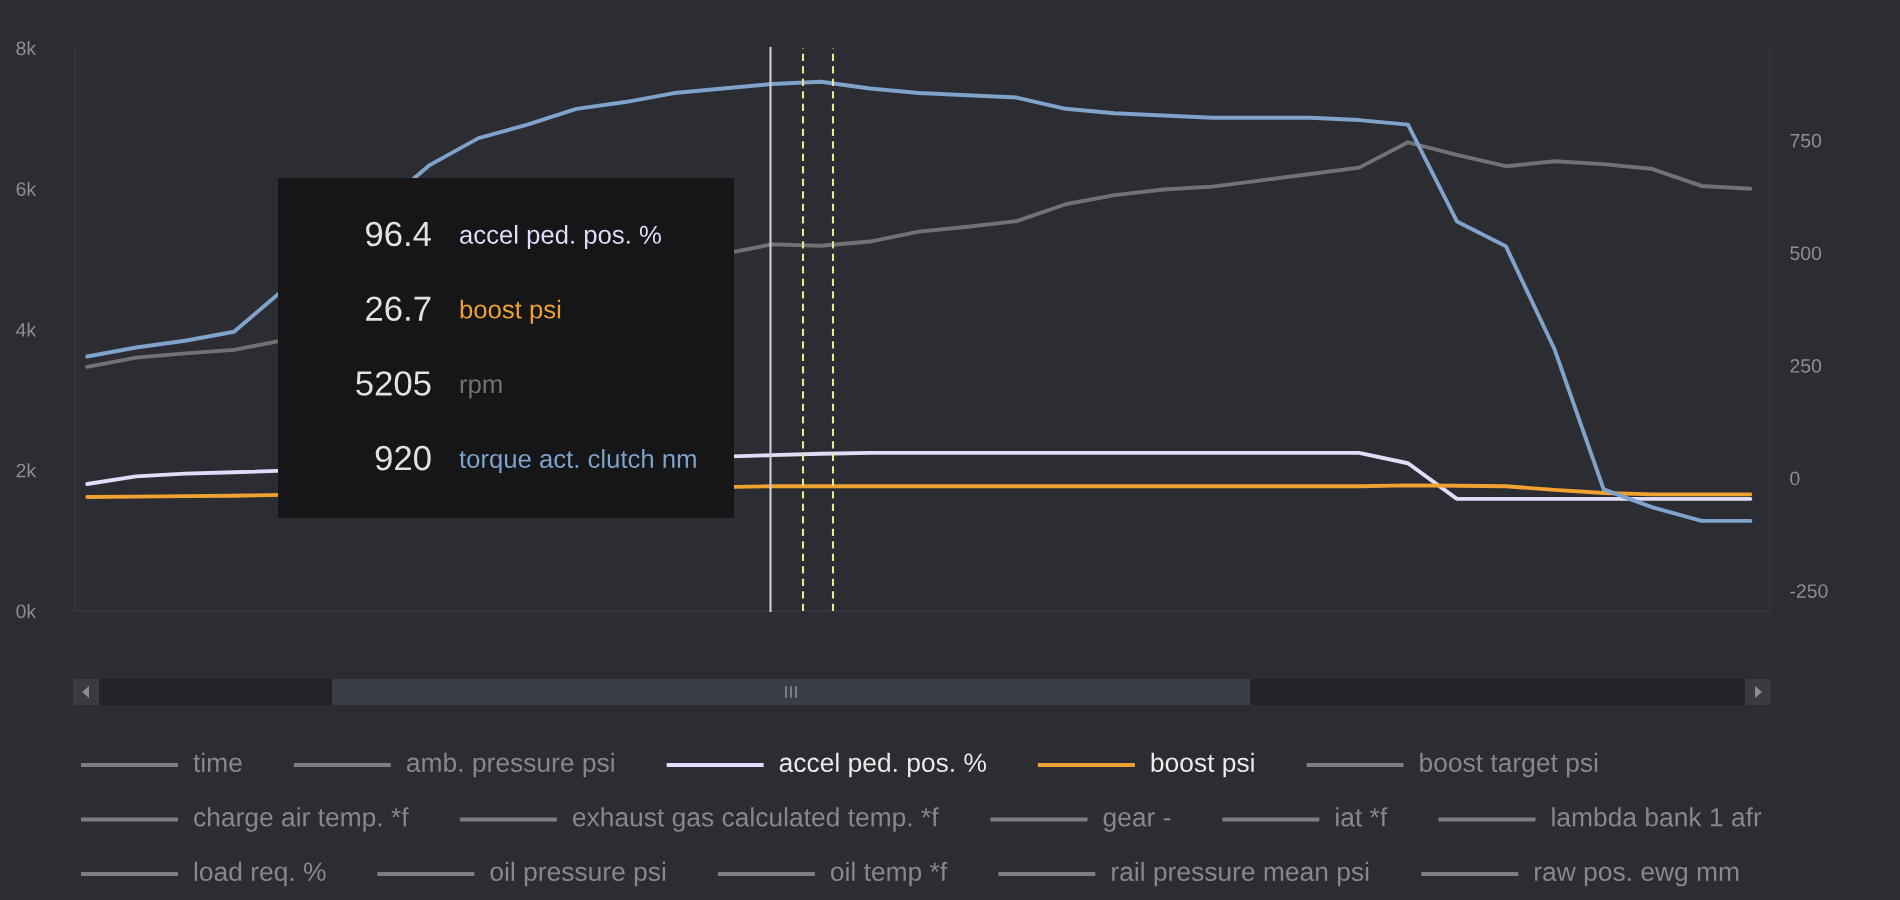 The height and width of the screenshot is (900, 1900). Describe the element at coordinates (882, 765) in the screenshot. I see `legend-label: accel ped. pos. %` at that location.